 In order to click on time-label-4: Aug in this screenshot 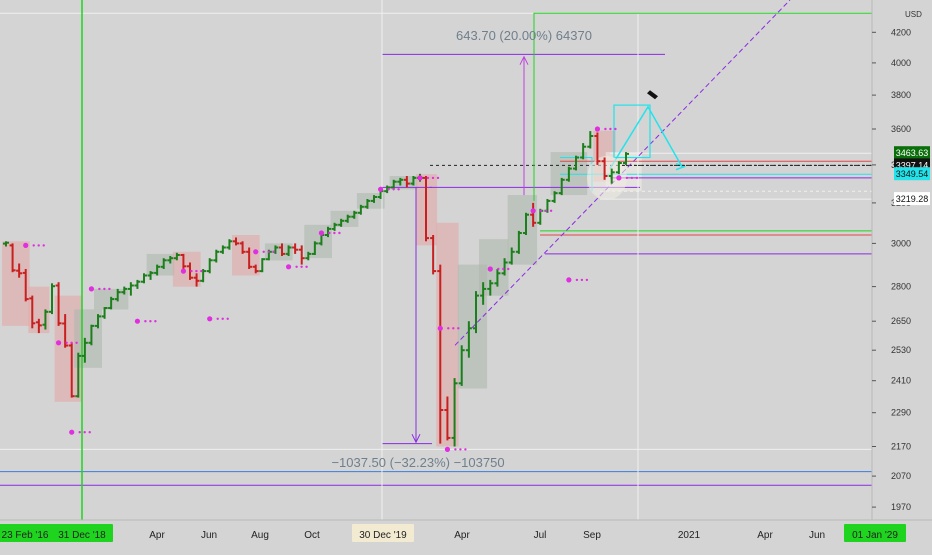, I will do `click(260, 535)`.